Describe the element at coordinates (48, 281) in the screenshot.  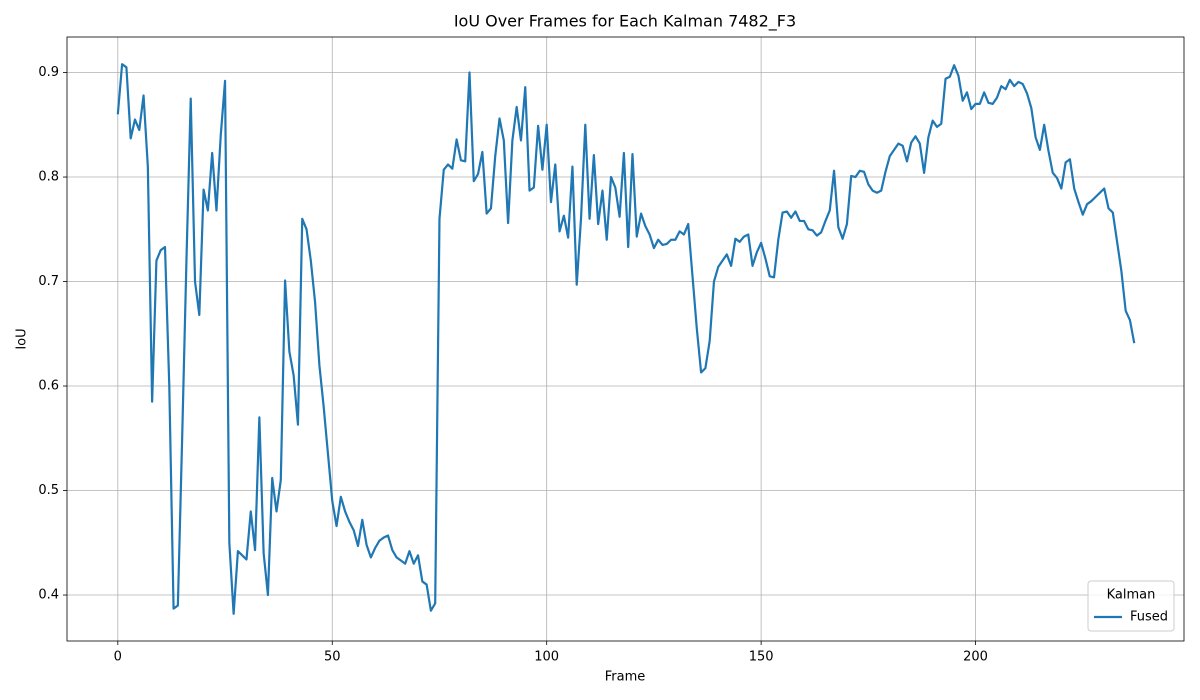
I see `y-tick-label: 0.7` at that location.